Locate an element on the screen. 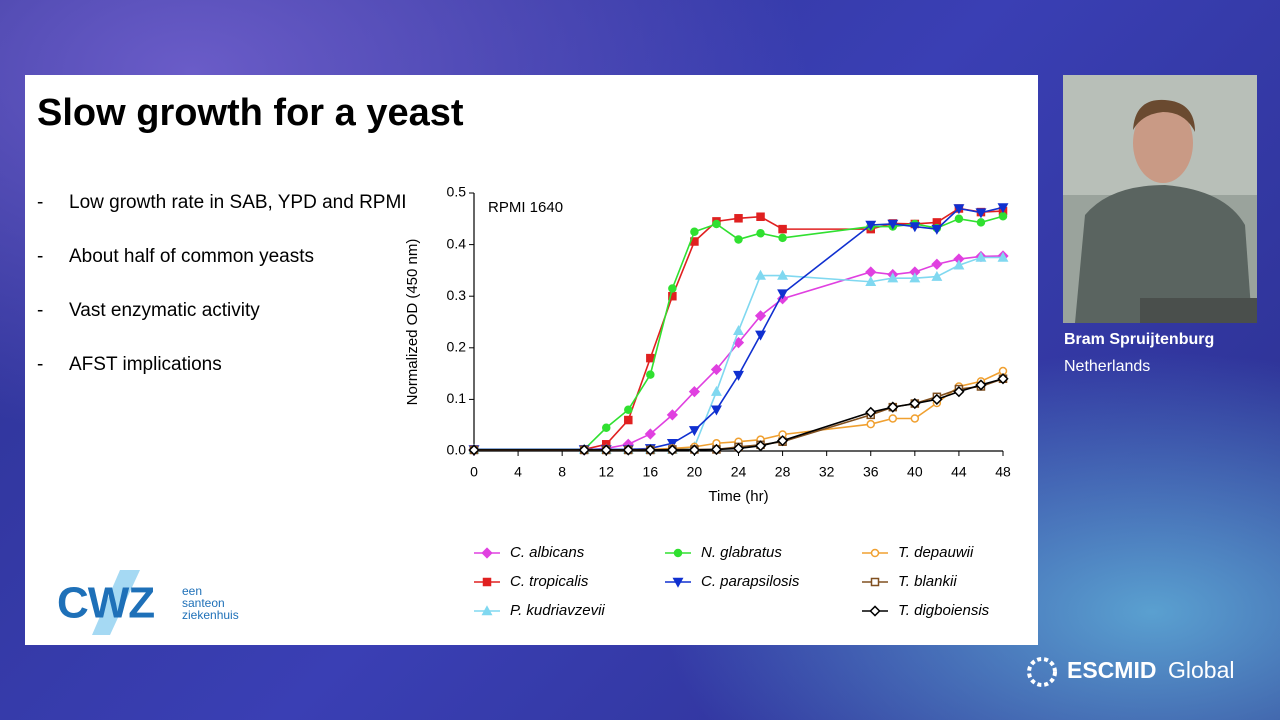  podium is located at coordinates (1198, 310).